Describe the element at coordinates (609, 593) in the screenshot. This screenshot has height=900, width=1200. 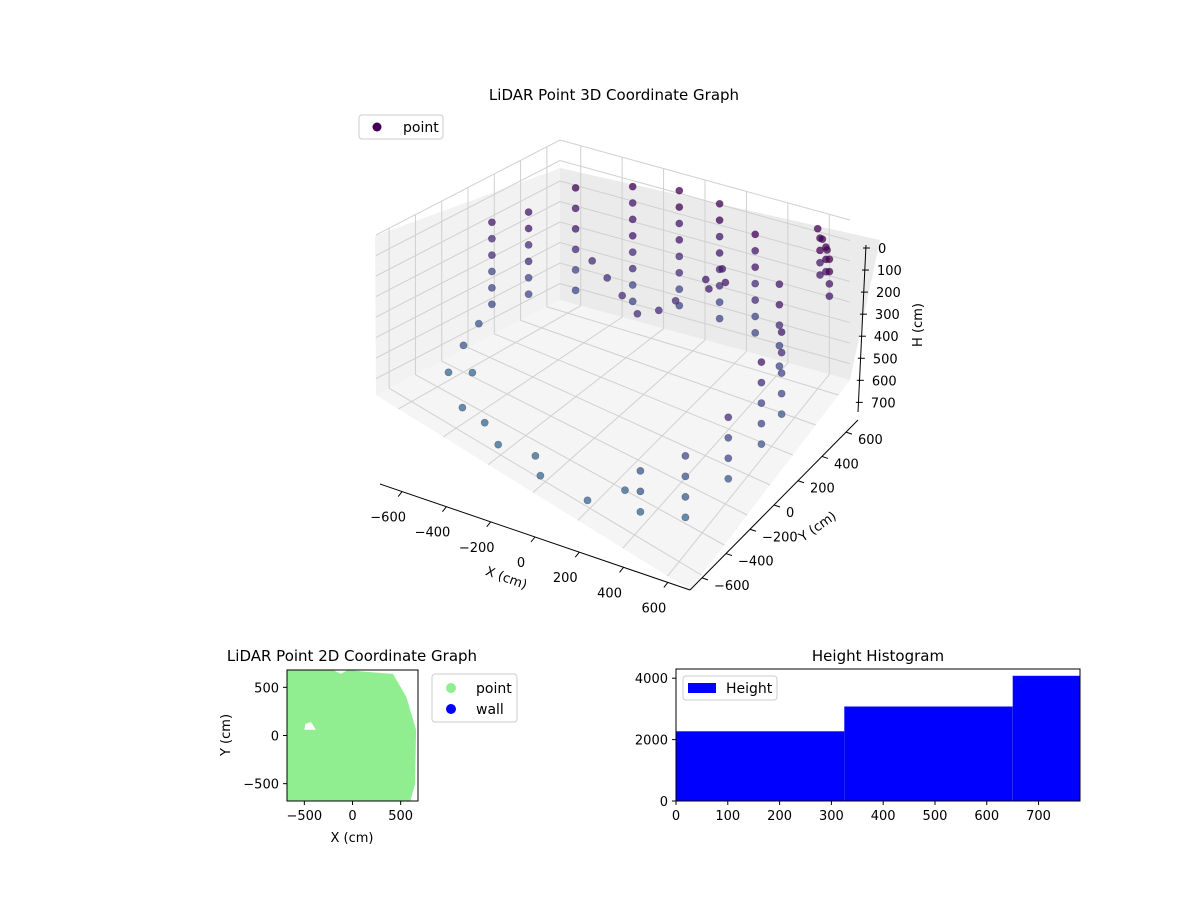
I see `x-tick-label: 400` at that location.